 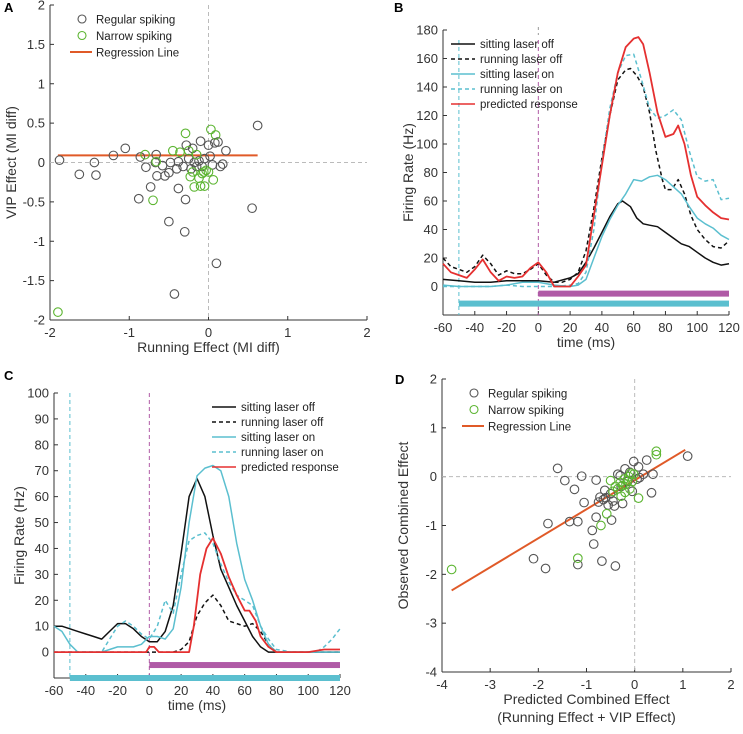 I want to click on panel-label: D, so click(x=399, y=379).